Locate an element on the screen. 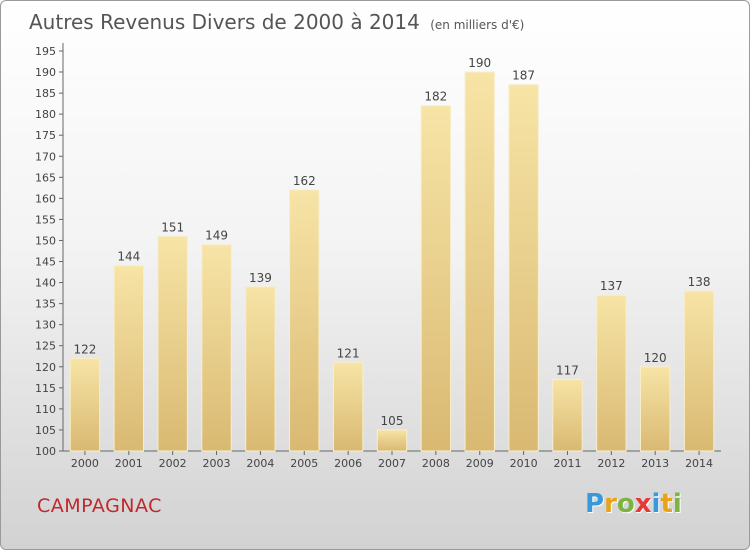 This screenshot has height=550, width=750. x-tick-label-2011: 2011 is located at coordinates (567, 463).